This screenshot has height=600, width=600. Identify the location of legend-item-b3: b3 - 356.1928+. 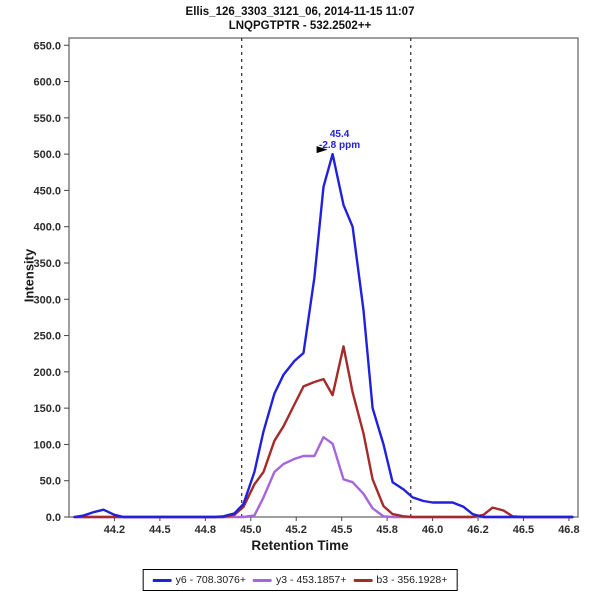
(400, 580).